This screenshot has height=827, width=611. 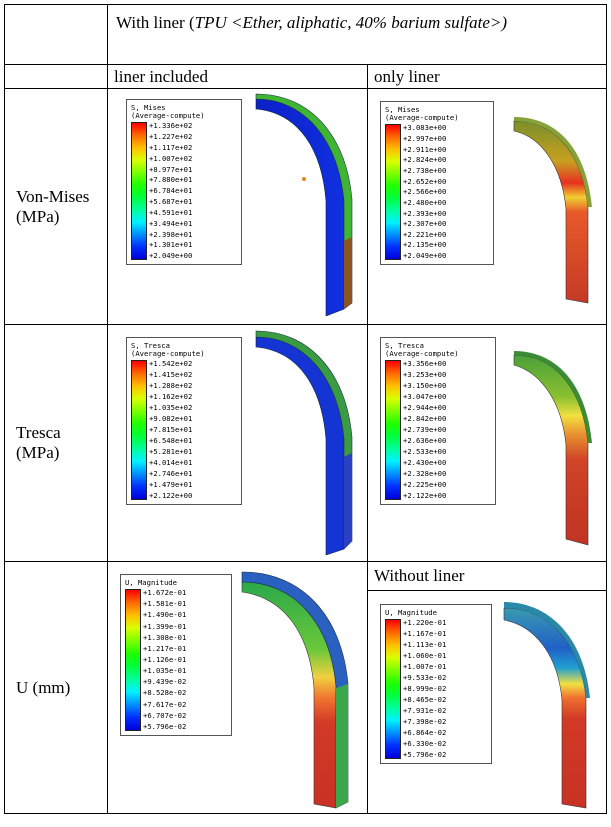 What do you see at coordinates (425, 645) in the screenshot?
I see `legend-value: +1.113e-01` at bounding box center [425, 645].